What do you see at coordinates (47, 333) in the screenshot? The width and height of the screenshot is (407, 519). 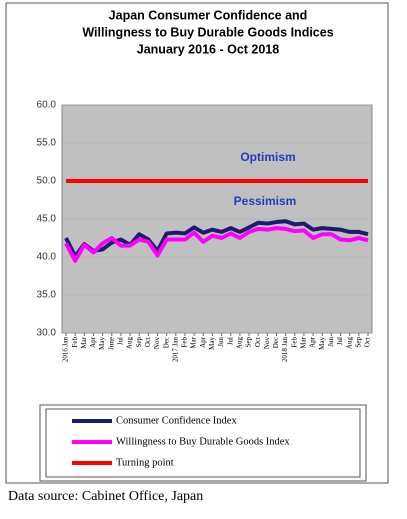 I see `y-tick-label: 30.0` at bounding box center [47, 333].